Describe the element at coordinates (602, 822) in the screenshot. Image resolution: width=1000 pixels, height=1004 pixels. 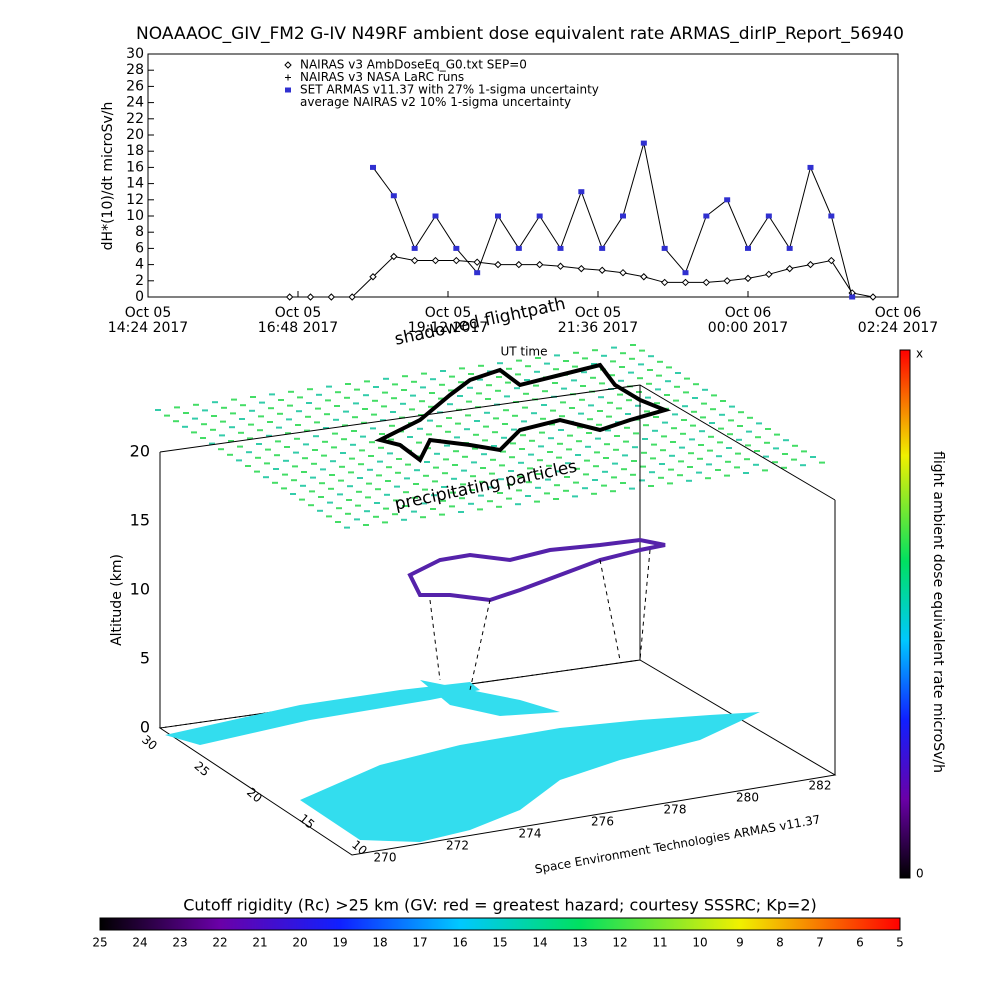
I see `lon-tick-label: 276` at that location.